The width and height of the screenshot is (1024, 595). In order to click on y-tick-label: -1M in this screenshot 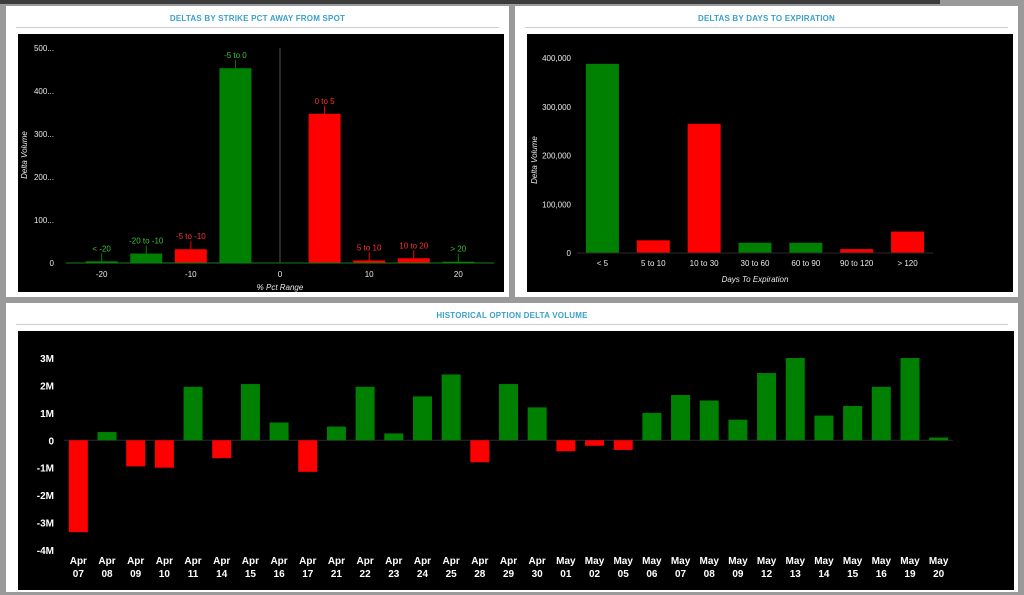, I will do `click(45, 469)`.